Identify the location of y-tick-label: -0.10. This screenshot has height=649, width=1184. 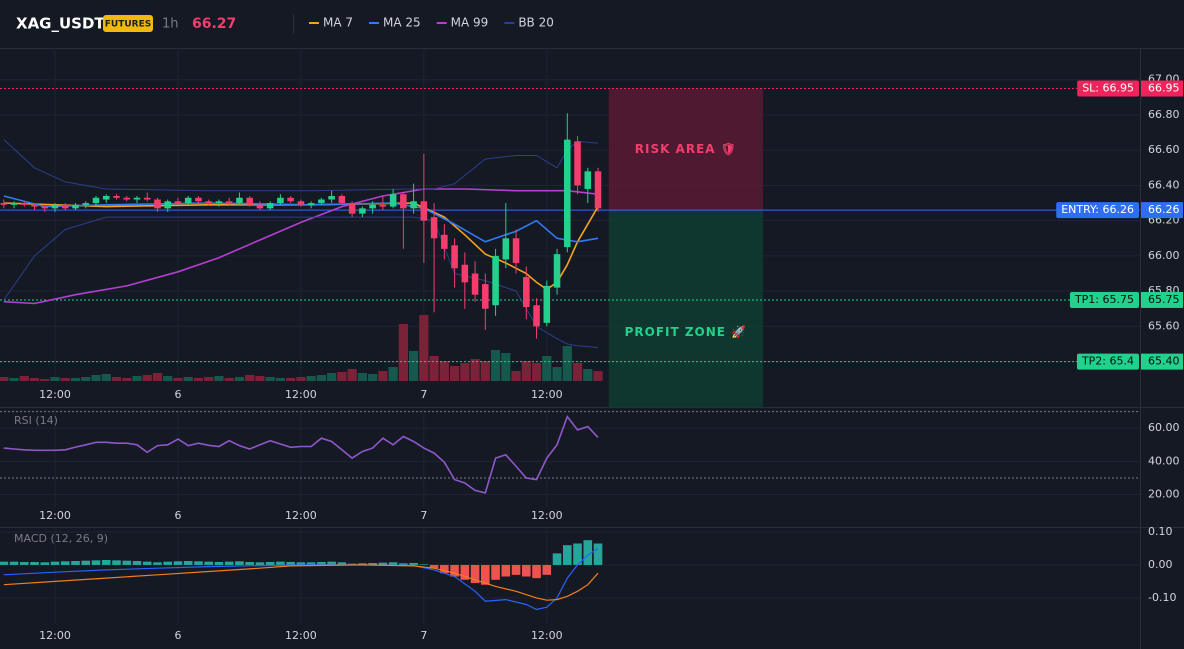
(1162, 597).